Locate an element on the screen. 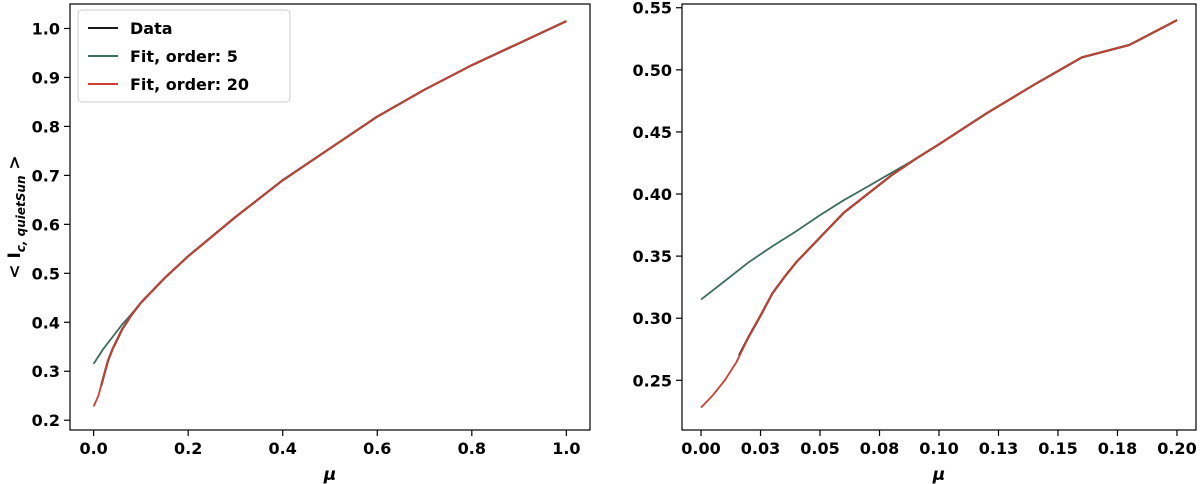 The height and width of the screenshot is (484, 1200). left-x-tick-label: 0.0 is located at coordinates (93, 448).